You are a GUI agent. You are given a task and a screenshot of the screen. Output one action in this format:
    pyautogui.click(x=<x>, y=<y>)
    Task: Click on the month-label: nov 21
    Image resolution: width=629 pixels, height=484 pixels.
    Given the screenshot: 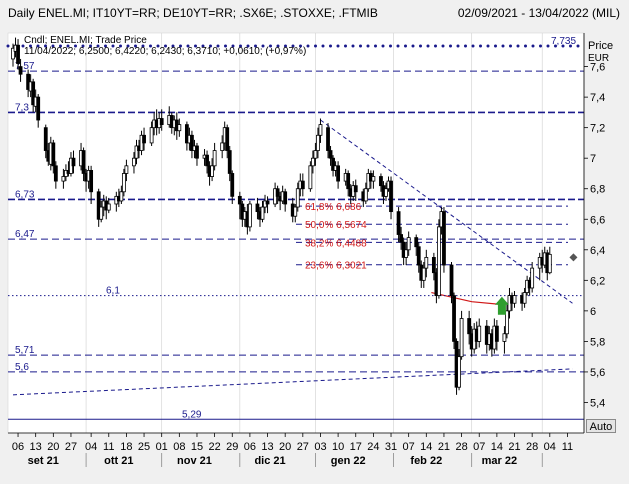 What is the action you would take?
    pyautogui.click(x=194, y=461)
    